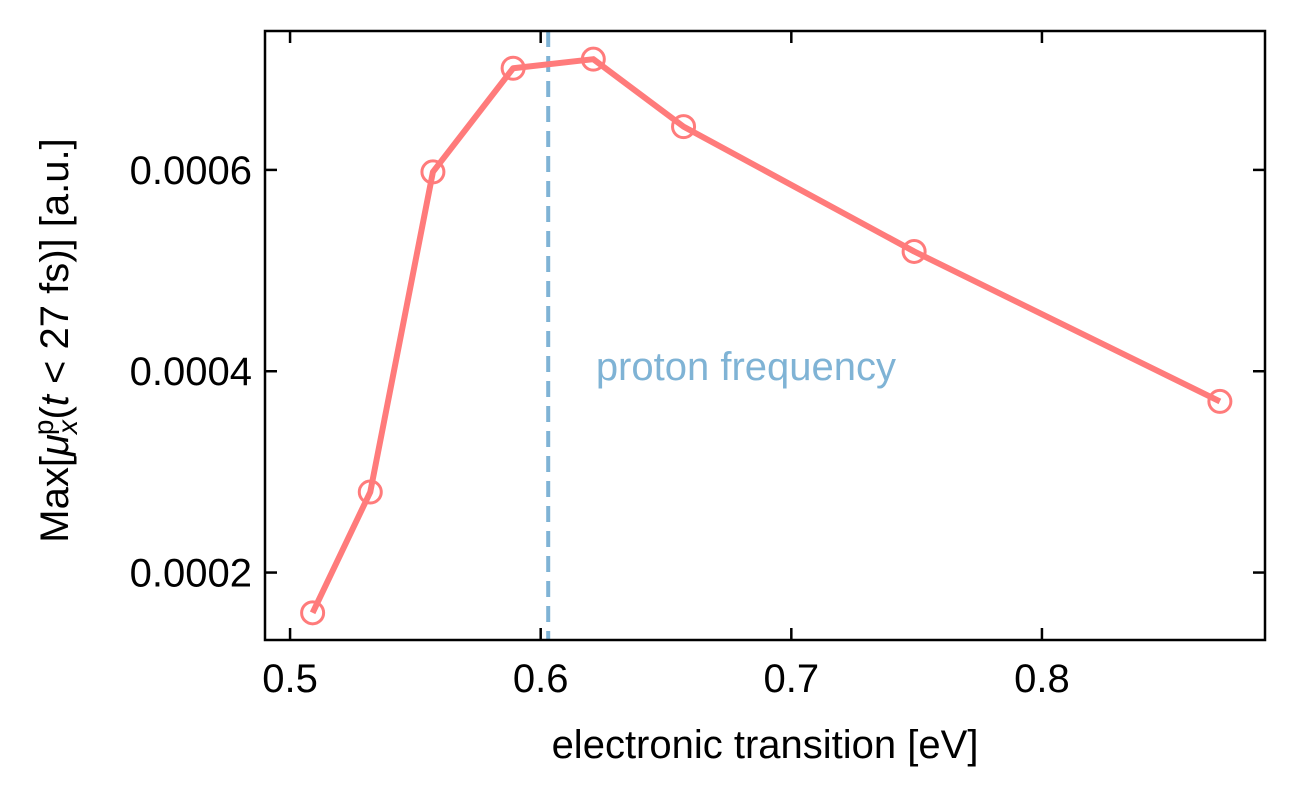  I want to click on x-tick-label: 0.8, so click(1042, 679).